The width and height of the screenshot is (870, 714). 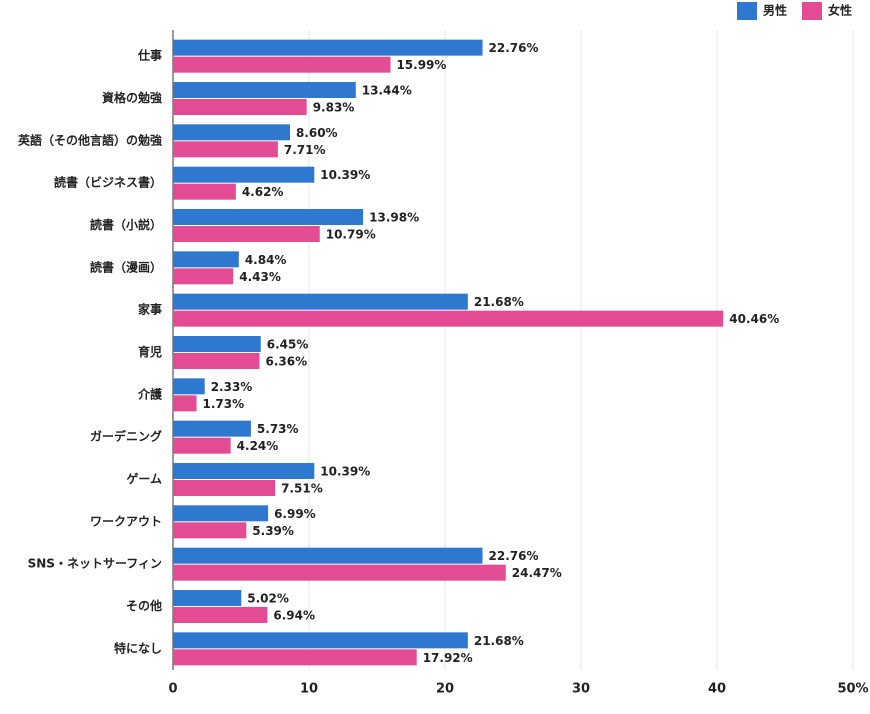 What do you see at coordinates (317, 133) in the screenshot?
I see `value-label: 8.60%` at bounding box center [317, 133].